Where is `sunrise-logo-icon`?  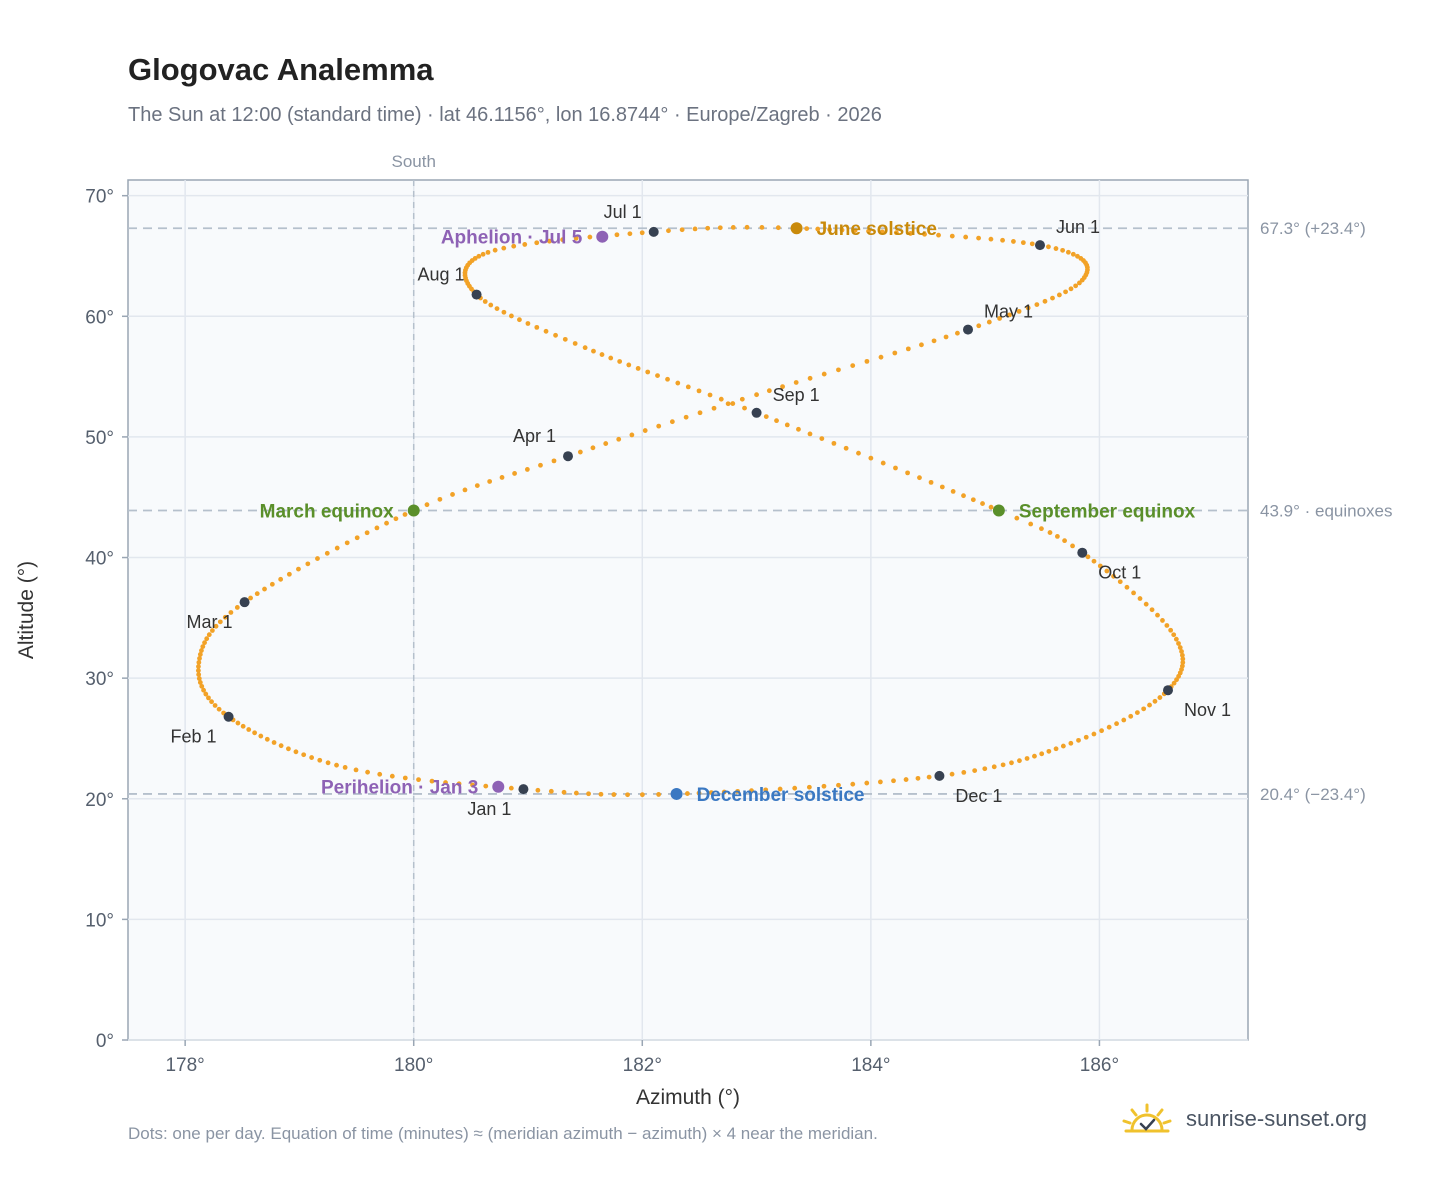 sunrise-logo-icon is located at coordinates (1147, 1118).